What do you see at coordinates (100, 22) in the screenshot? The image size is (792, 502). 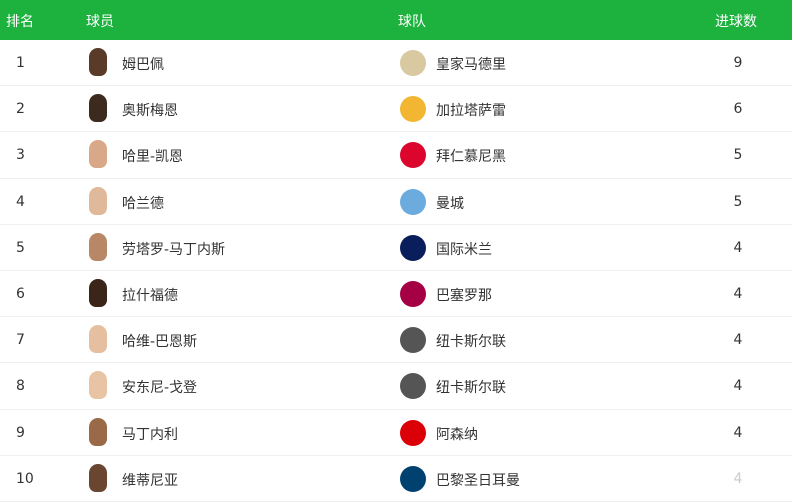 I see `header-player: 球员` at bounding box center [100, 22].